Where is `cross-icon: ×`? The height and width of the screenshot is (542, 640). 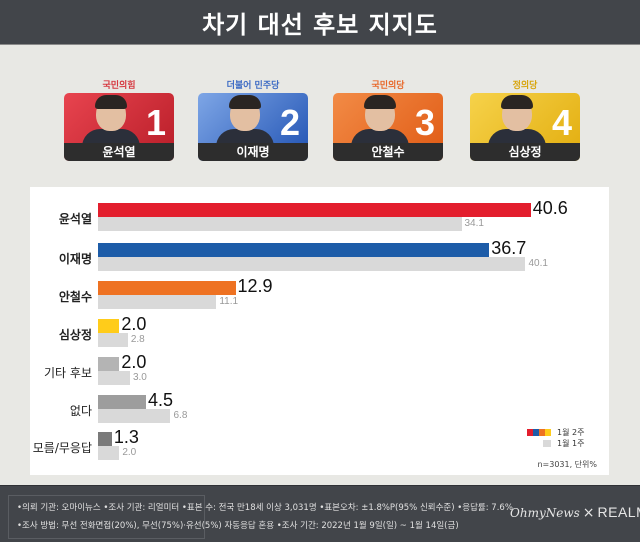
cross-icon: × is located at coordinates (588, 513).